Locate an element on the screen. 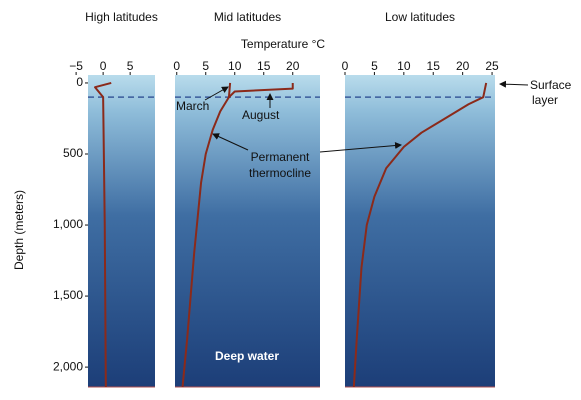  annotation: March is located at coordinates (192, 106).